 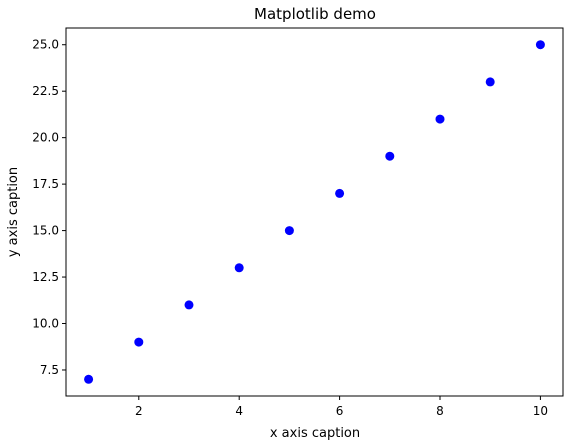 I want to click on x-axis-ticks: 2 4 6 8 10, so click(x=341, y=407).